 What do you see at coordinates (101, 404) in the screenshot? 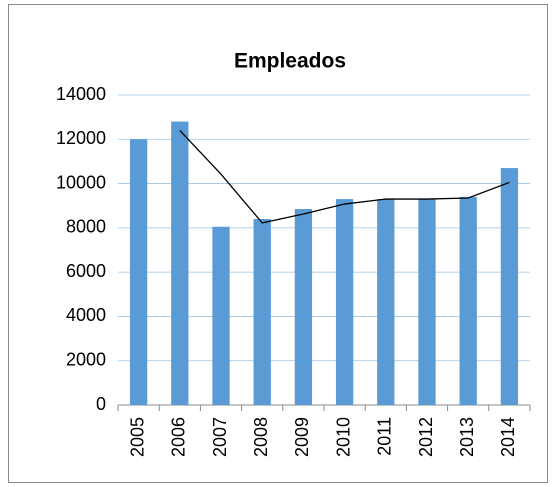
I see `y-tick-label: 0` at bounding box center [101, 404].